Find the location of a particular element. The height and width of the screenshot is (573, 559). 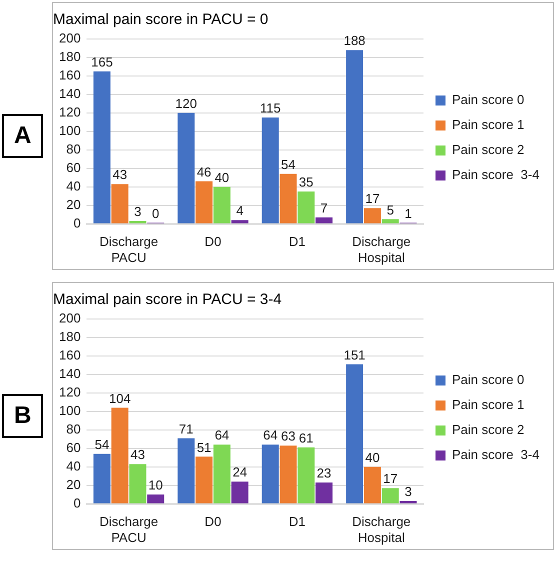

data-label: 10 is located at coordinates (155, 485).